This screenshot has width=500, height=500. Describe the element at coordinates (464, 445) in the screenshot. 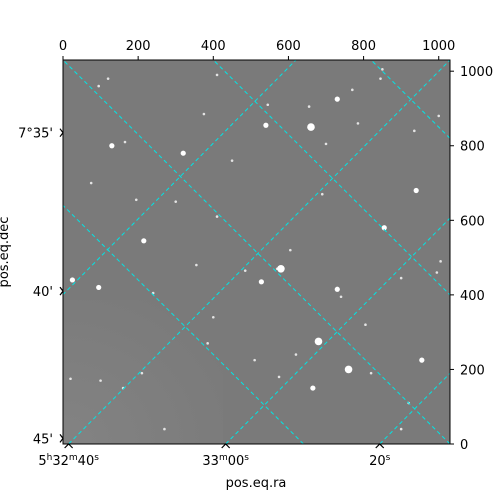

I see `right-tick-label: 0` at that location.